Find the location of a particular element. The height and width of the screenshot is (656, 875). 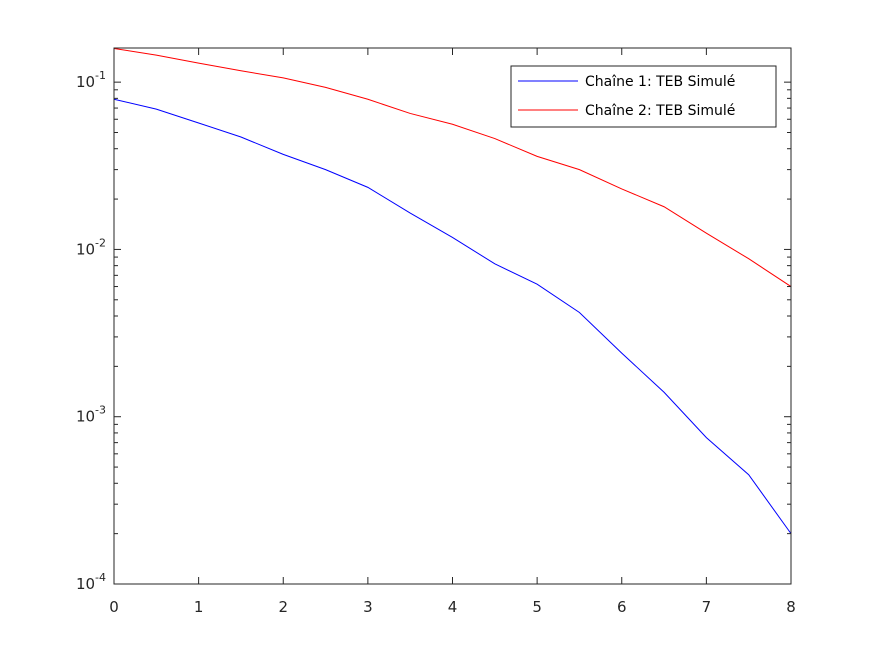

y-tick-exponent: -3 is located at coordinates (100, 410).